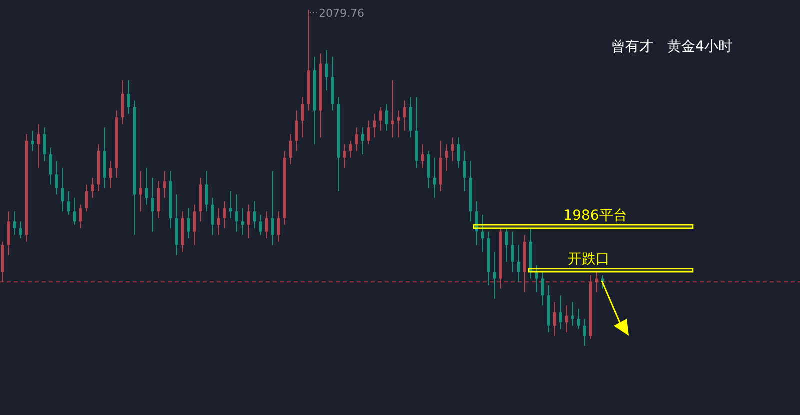  I want to click on text: 曾有才 黄金4小时, so click(672, 47).